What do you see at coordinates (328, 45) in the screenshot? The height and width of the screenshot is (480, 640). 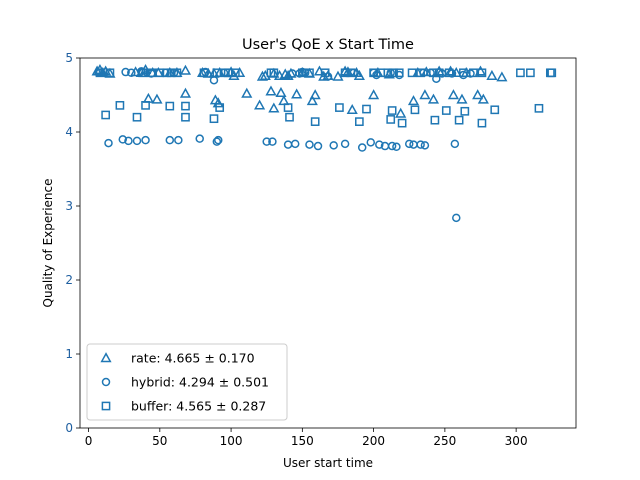 I see `chart-title: User's QoE x Start Time` at bounding box center [328, 45].